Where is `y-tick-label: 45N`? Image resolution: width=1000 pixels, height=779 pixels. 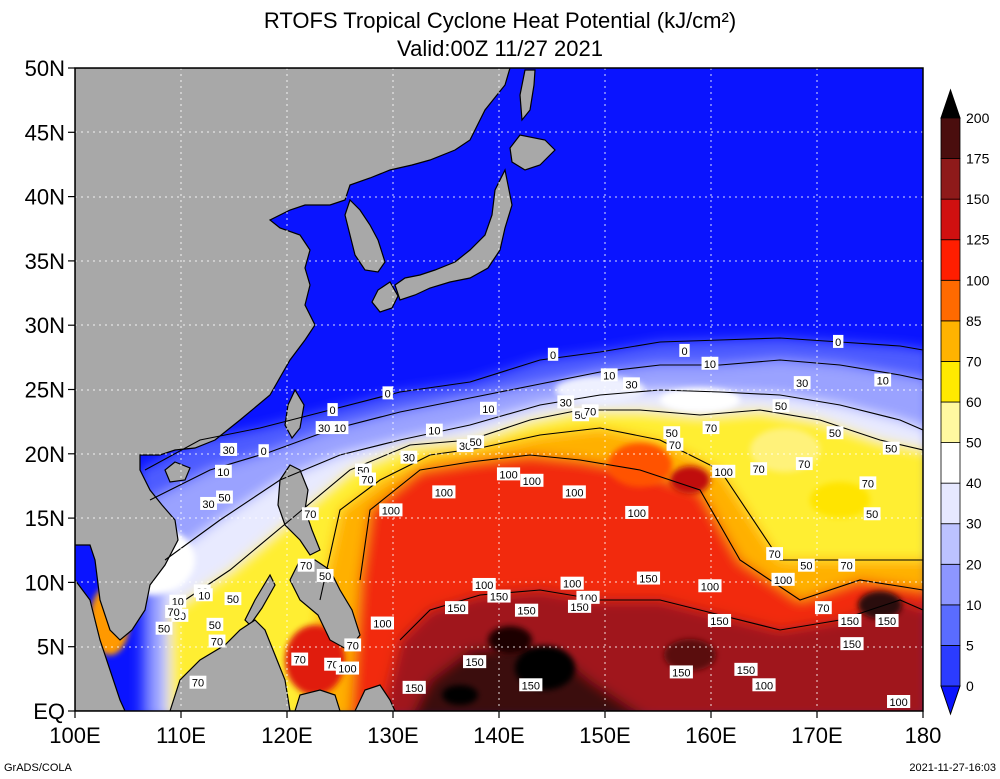
y-tick-label: 45N is located at coordinates (45, 132).